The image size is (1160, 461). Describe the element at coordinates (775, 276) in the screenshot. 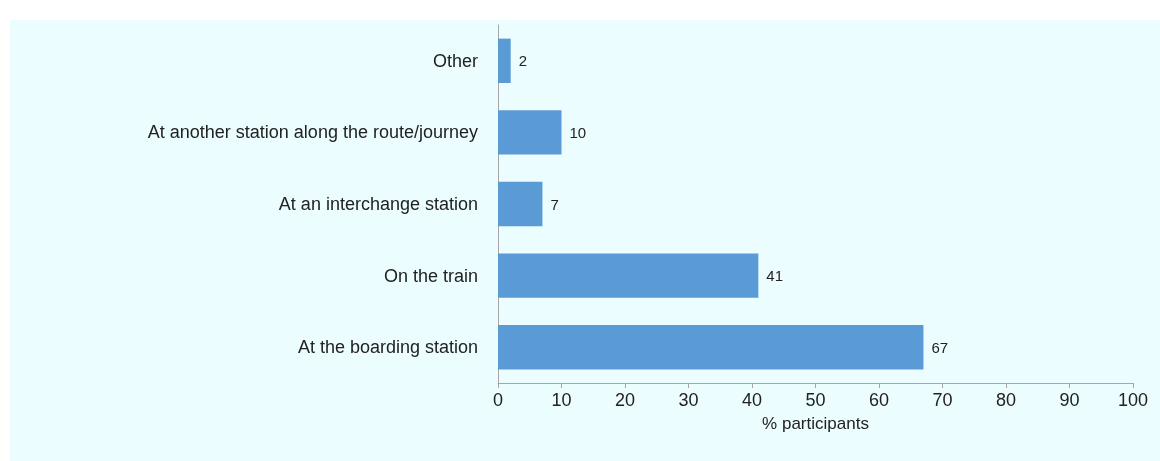

I see `data-label: 41` at that location.